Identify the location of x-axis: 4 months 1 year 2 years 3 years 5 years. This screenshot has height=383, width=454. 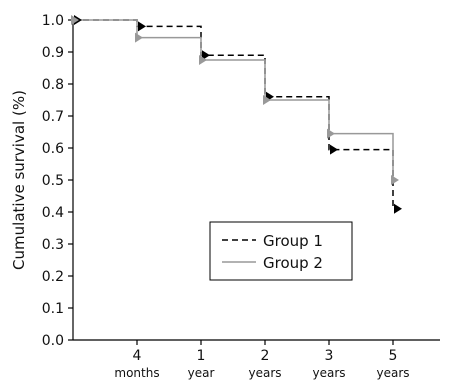
(256, 359).